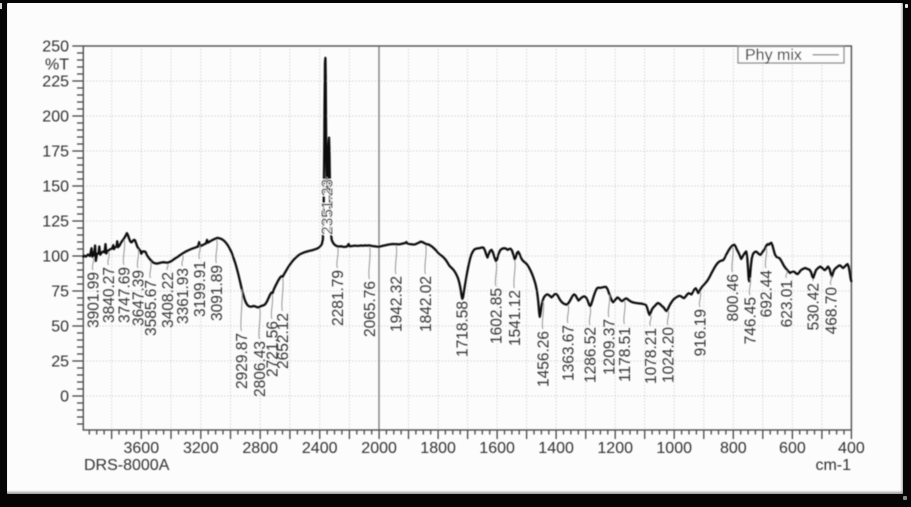 The image size is (911, 507). Describe the element at coordinates (60, 327) in the screenshot. I see `svg-text: 50` at that location.